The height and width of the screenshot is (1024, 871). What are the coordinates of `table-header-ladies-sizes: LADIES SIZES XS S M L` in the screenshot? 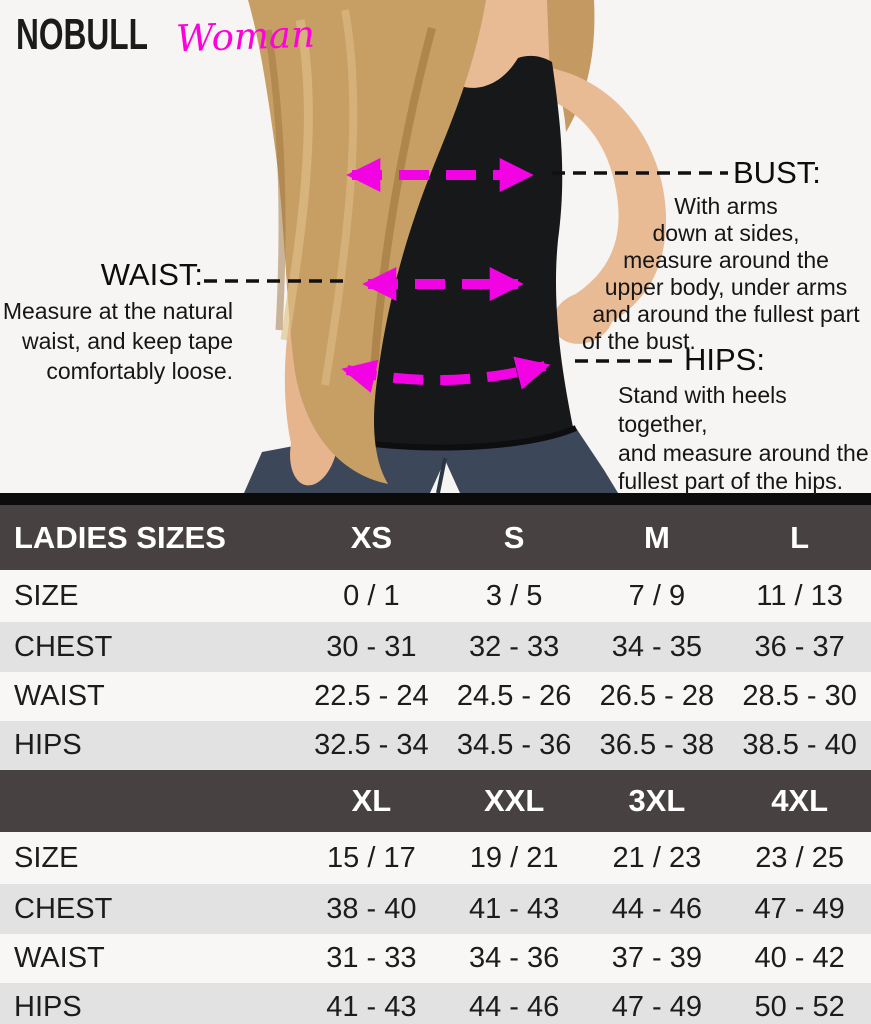 It's located at (435, 537).